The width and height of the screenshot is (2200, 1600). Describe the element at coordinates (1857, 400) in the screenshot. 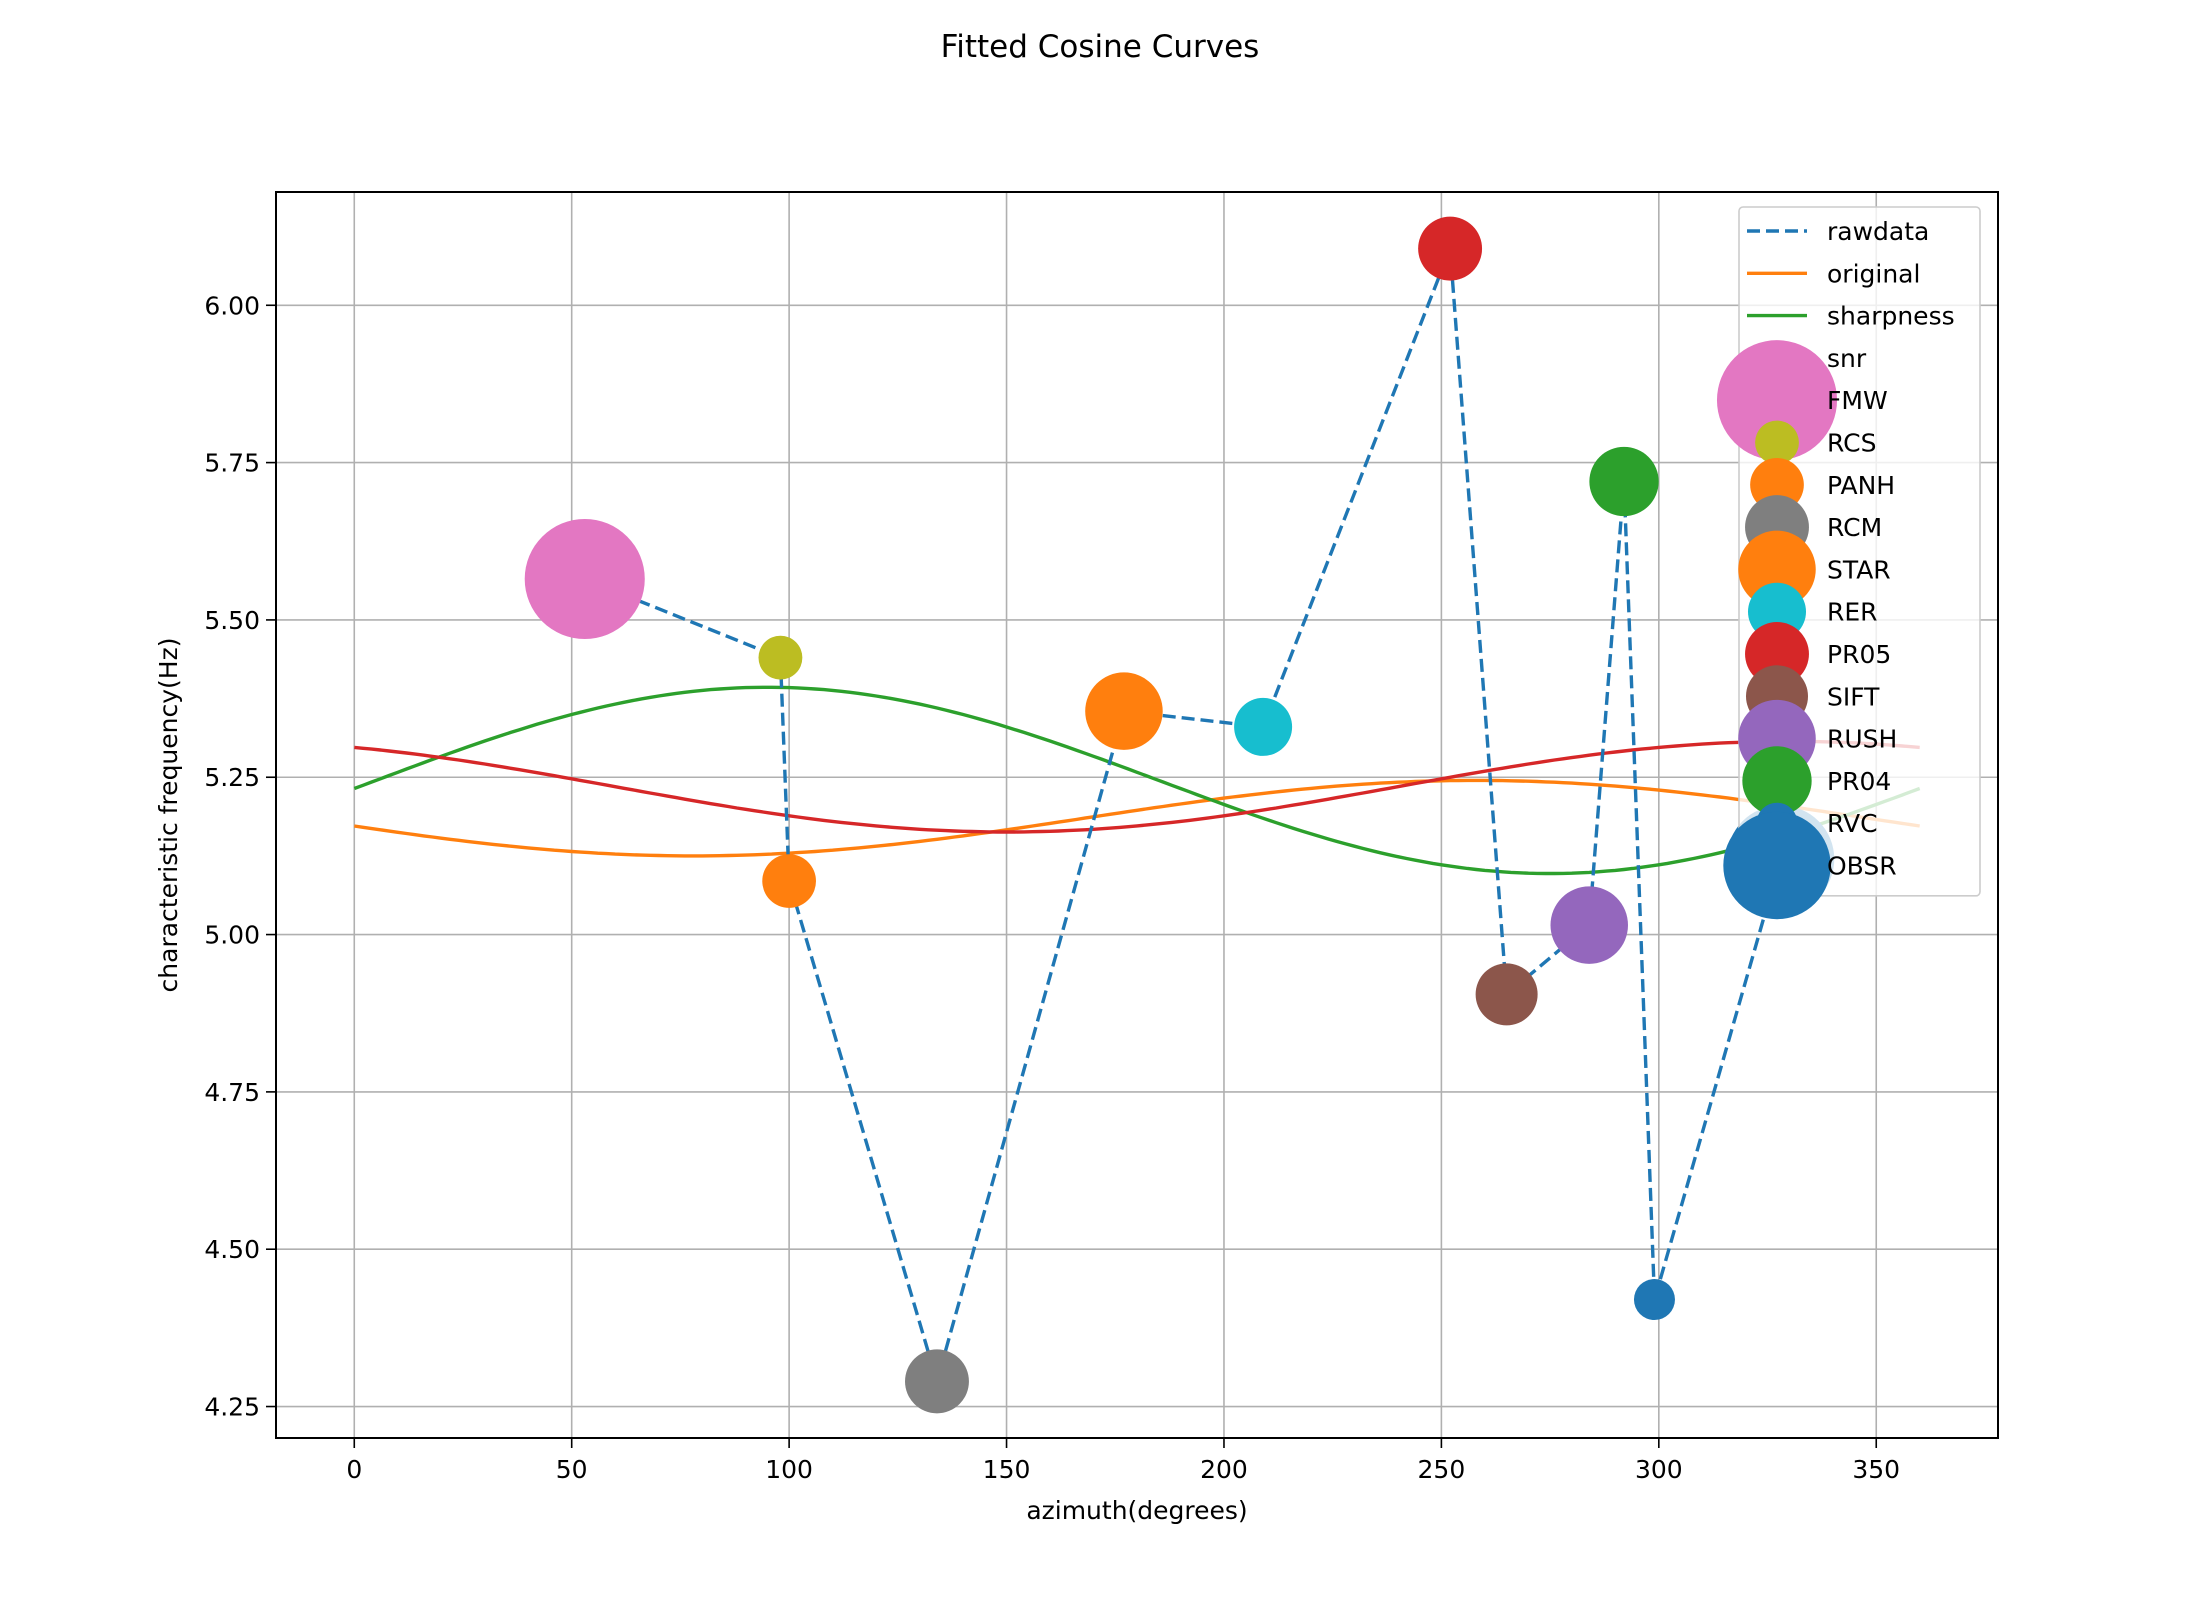

I see `legend-label-fmw: FMW` at that location.